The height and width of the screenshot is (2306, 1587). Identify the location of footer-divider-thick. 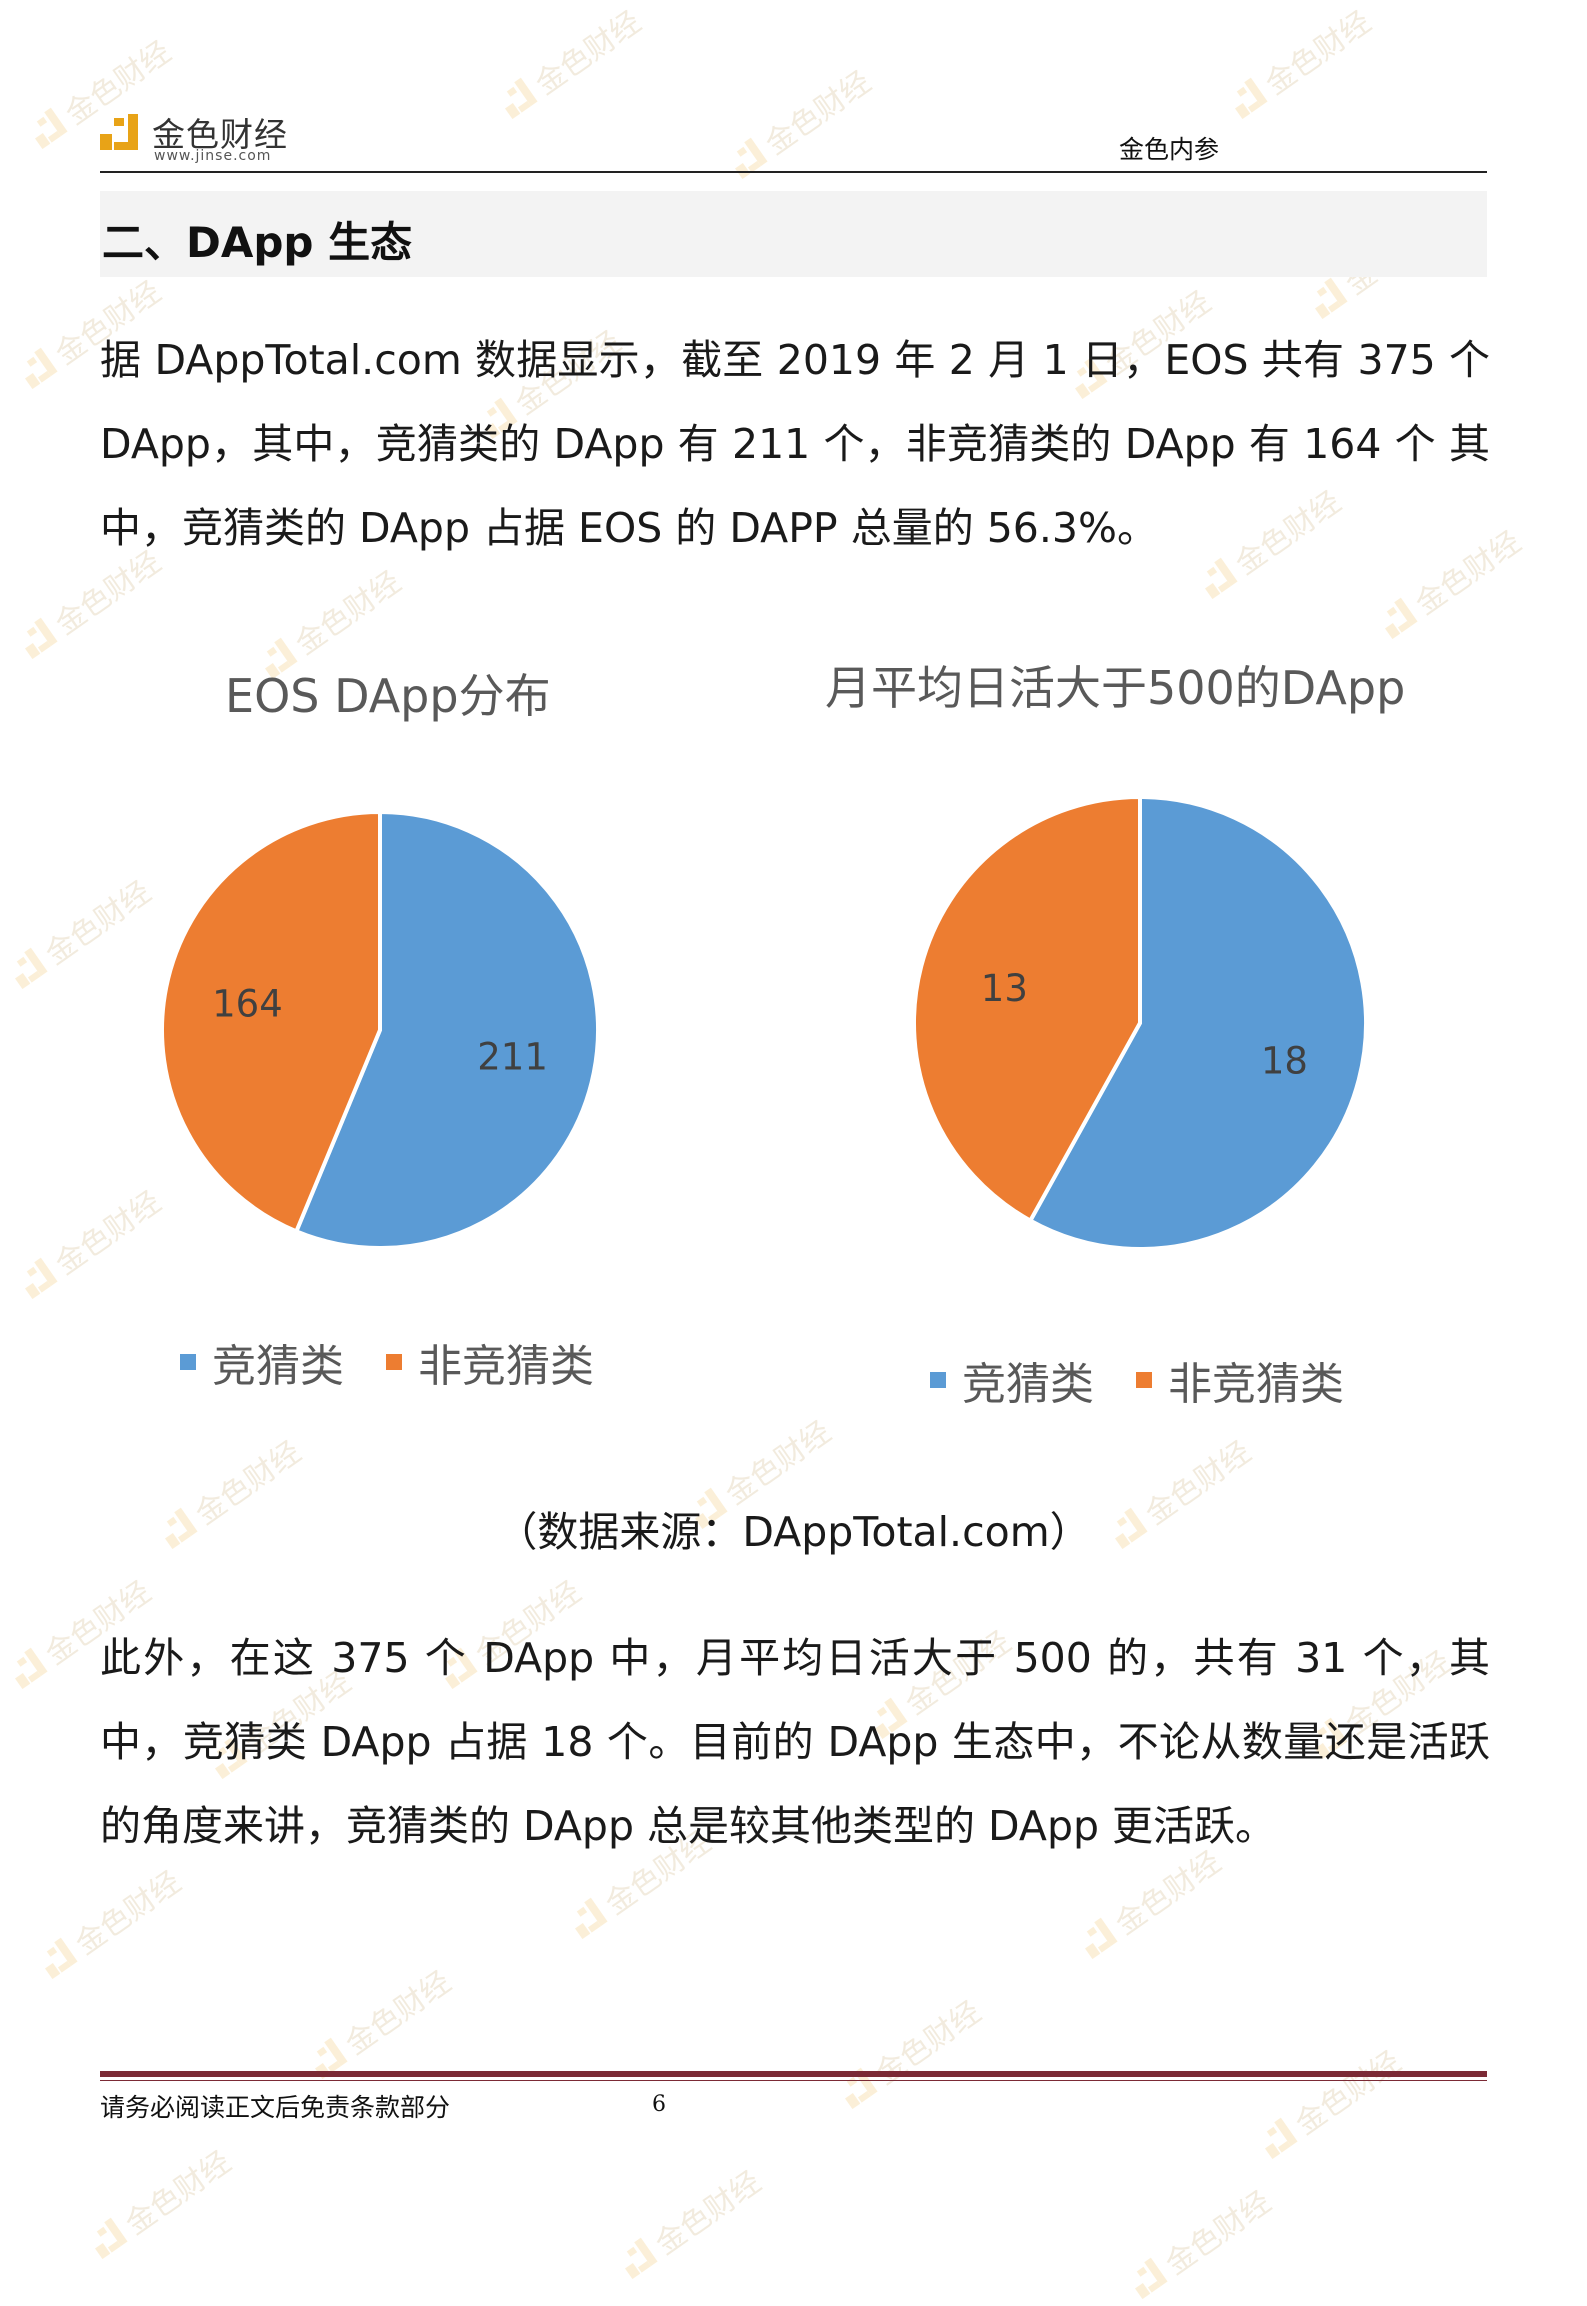
(793, 2074).